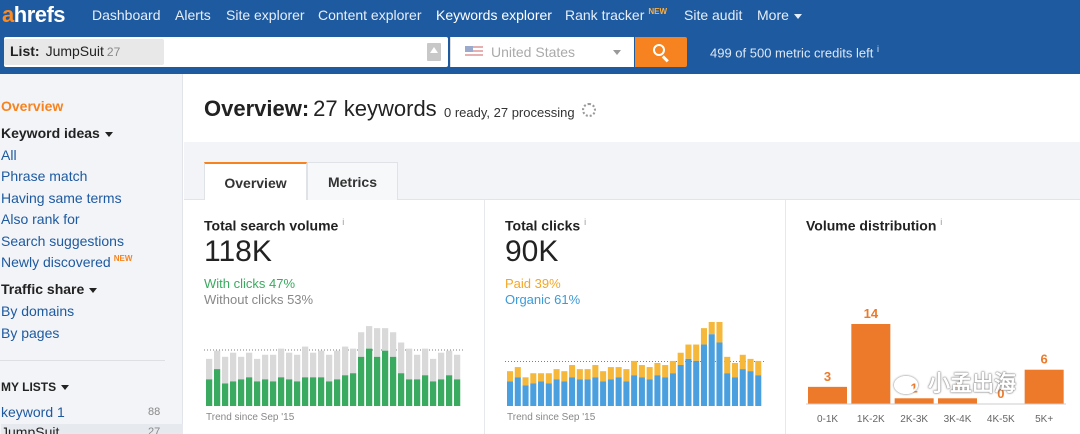 This screenshot has width=1080, height=434. Describe the element at coordinates (32, 106) in the screenshot. I see `sidebar-item-overview: Overview` at that location.